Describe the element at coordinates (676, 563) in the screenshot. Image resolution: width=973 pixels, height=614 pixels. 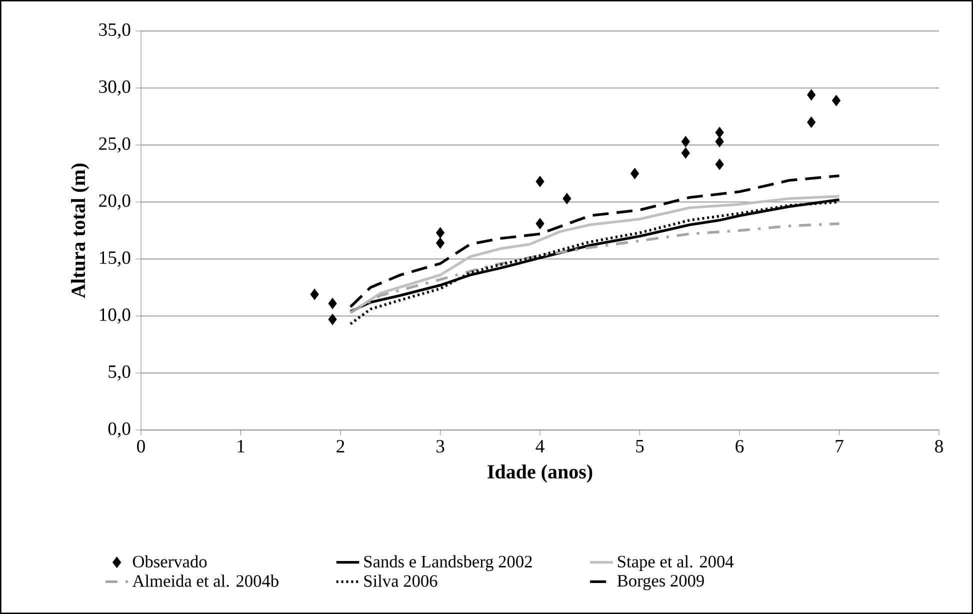
I see `legend-label: Stape et al. 2004` at that location.